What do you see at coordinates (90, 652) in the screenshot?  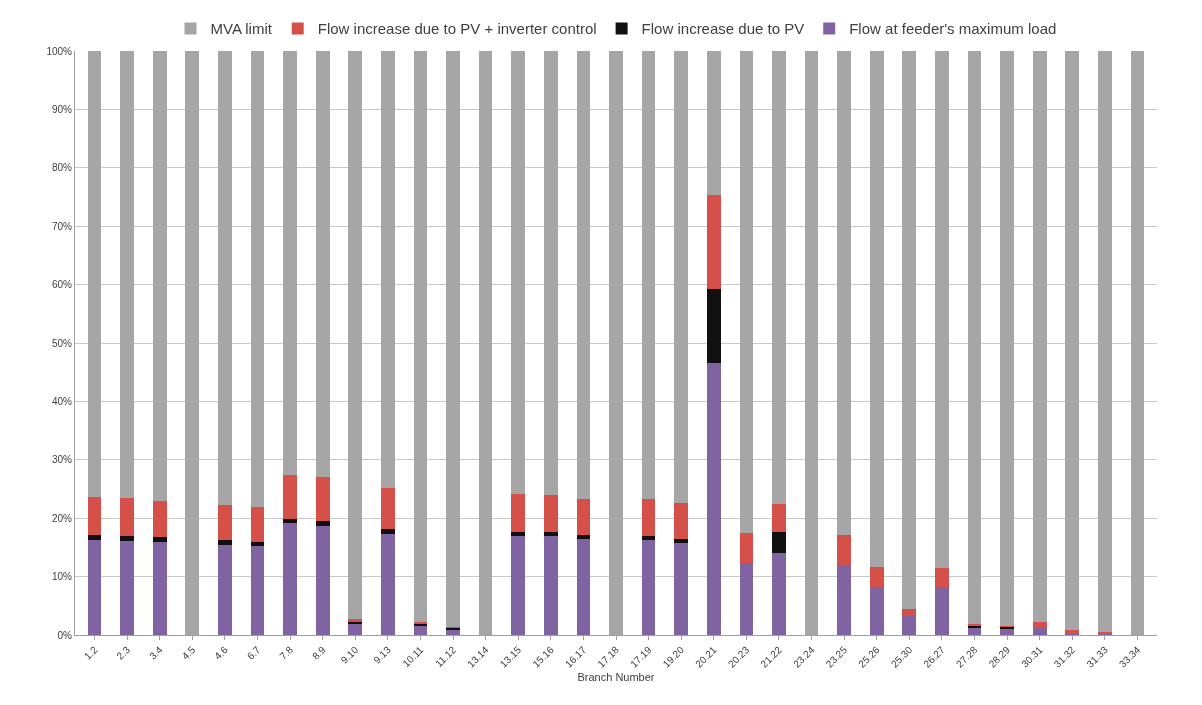 I see `x-tick-label: 1.2` at bounding box center [90, 652].